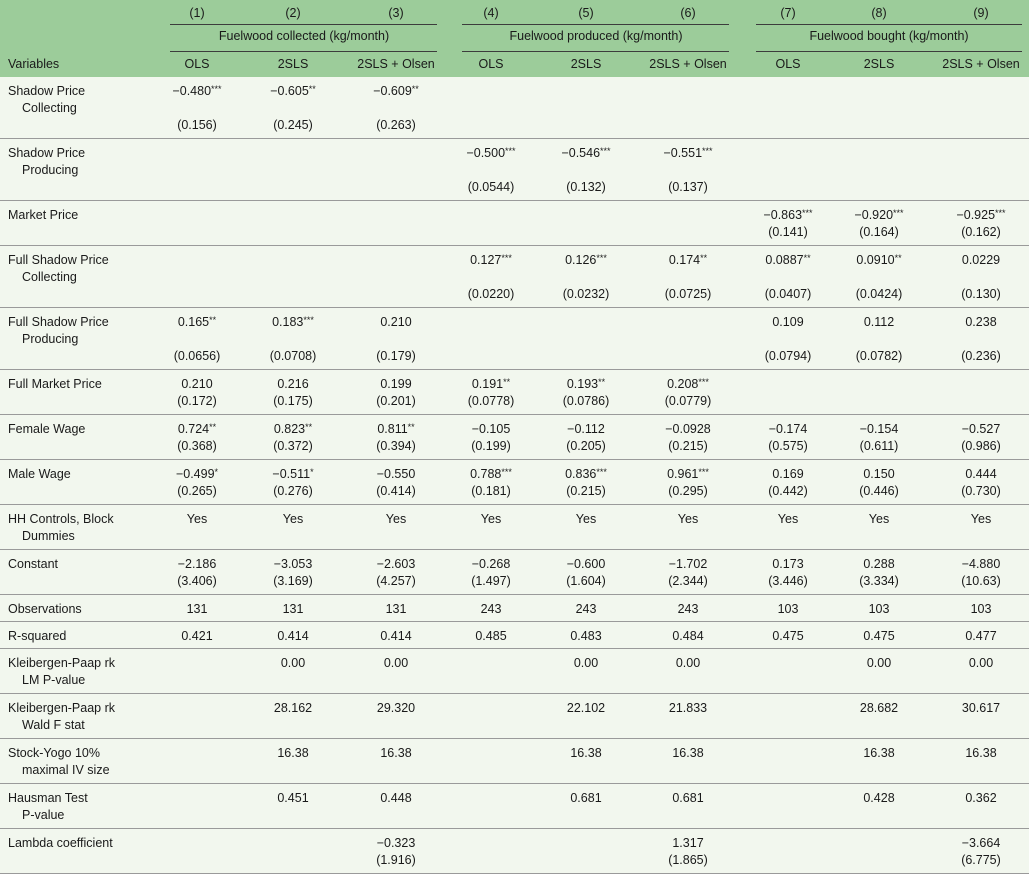  I want to click on coefficient-cell: 0.448, so click(395, 798).